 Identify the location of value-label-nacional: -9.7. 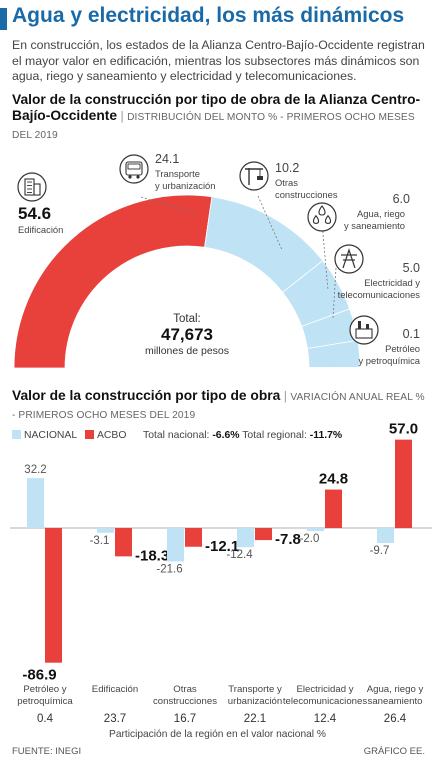
(380, 551).